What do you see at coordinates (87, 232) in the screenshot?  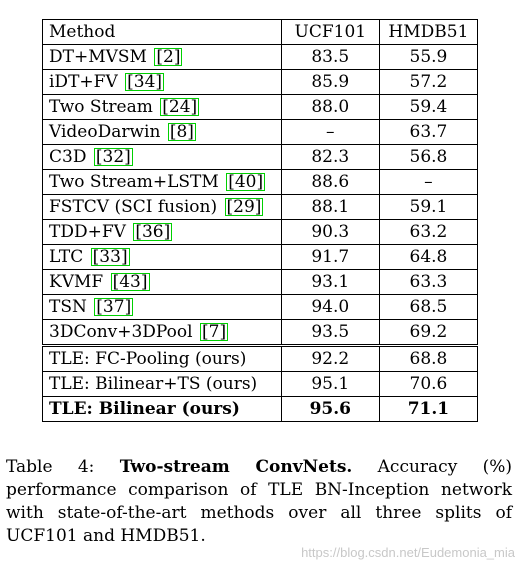 I see `method-name: TDD+FV` at bounding box center [87, 232].